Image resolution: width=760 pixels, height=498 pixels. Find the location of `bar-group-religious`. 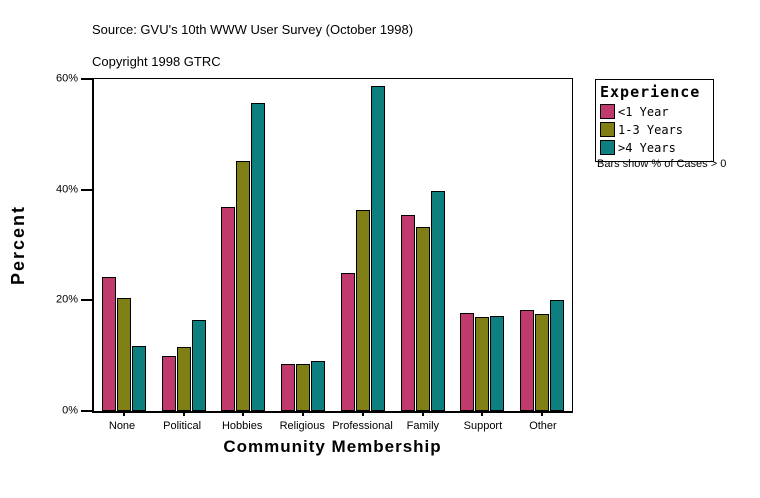

bar-group-religious is located at coordinates (303, 245).